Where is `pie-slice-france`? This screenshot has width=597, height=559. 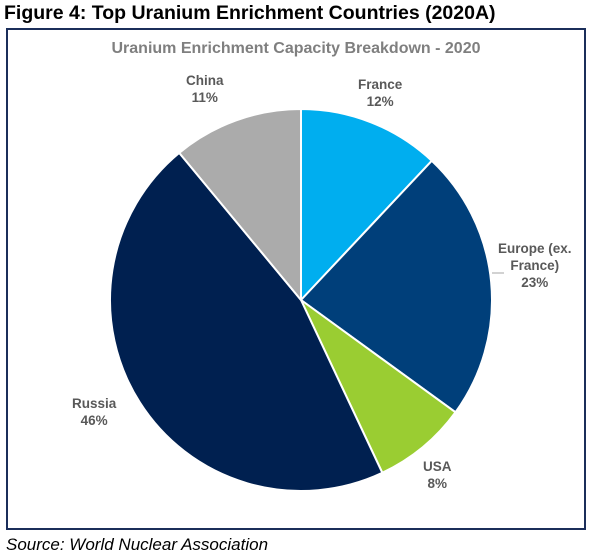 pie-slice-france is located at coordinates (367, 205).